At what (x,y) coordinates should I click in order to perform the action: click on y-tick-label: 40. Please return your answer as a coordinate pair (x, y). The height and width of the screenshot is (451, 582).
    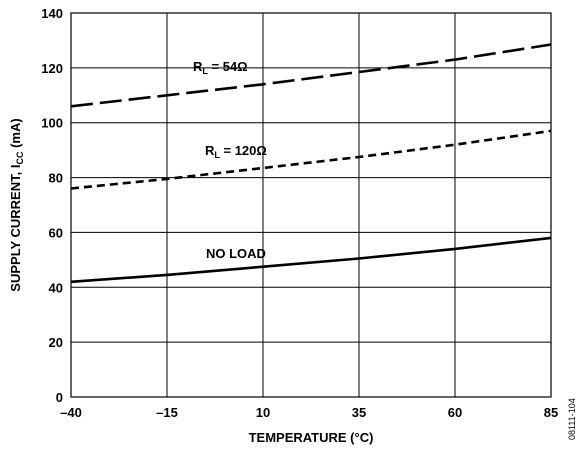
    Looking at the image, I should click on (56, 287).